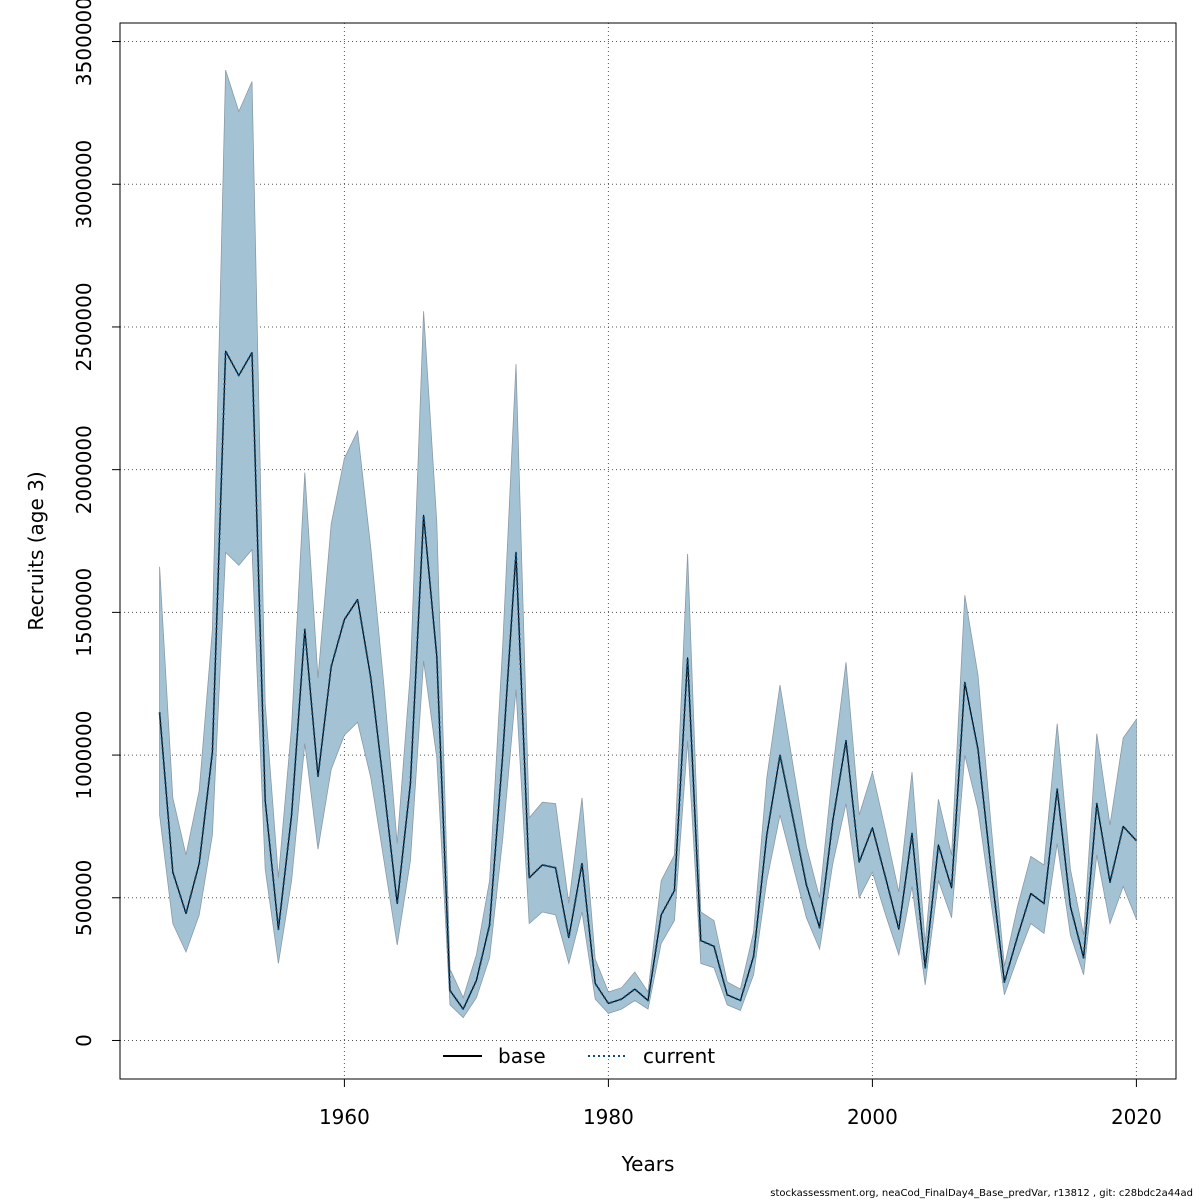  Describe the element at coordinates (84, 43) in the screenshot. I see `y-tick-label-7: 3500000` at that location.